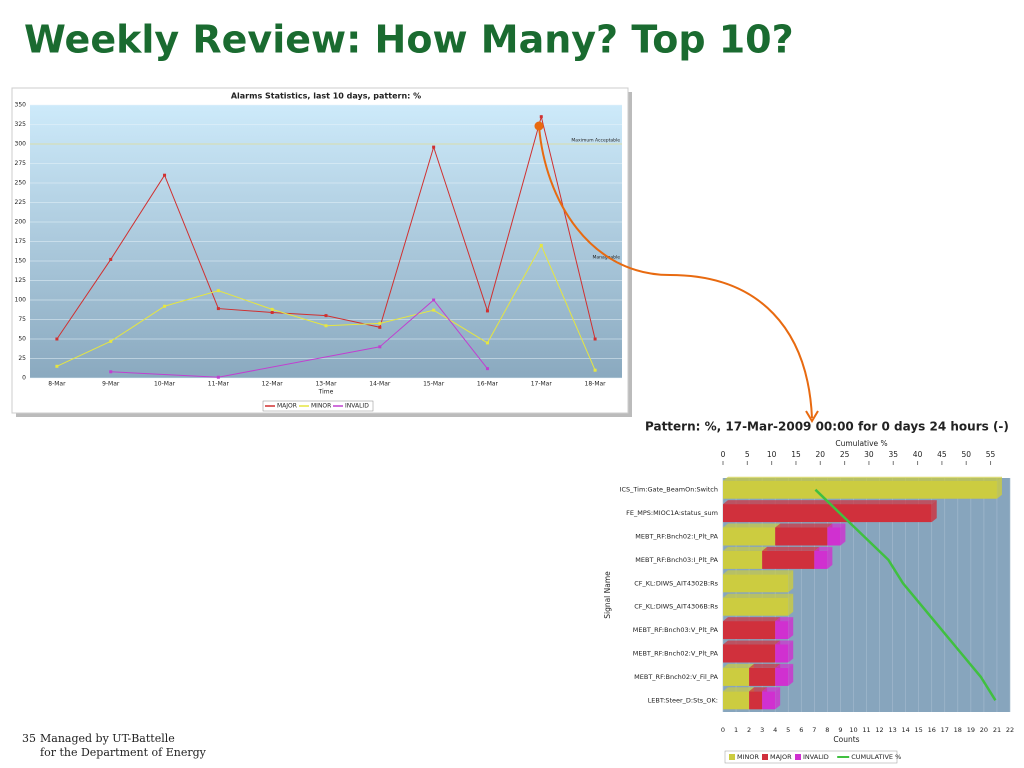 The width and height of the screenshot is (1024, 768). I want to click on page-number: 35, so click(29, 738).